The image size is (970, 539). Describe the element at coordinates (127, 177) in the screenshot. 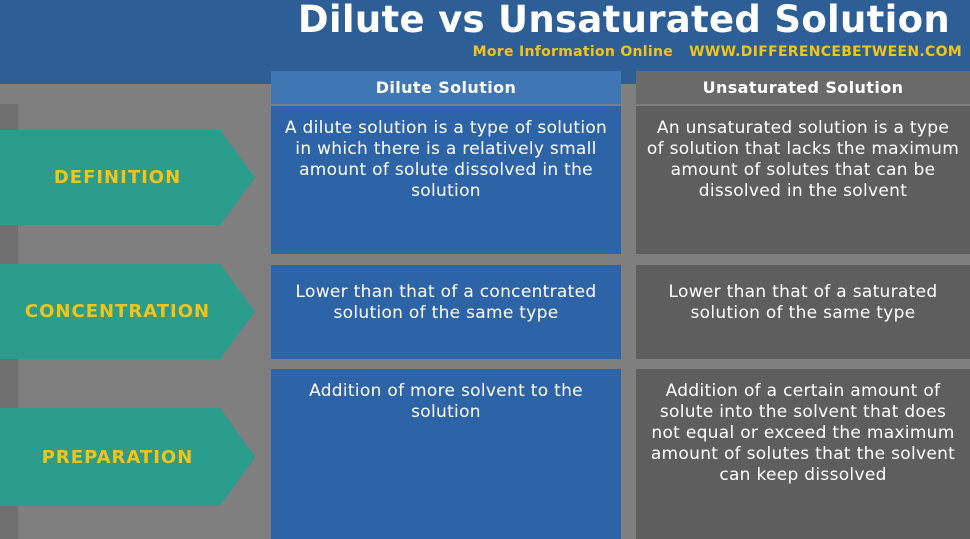

I see `row-label-definition: DEFINITION` at that location.